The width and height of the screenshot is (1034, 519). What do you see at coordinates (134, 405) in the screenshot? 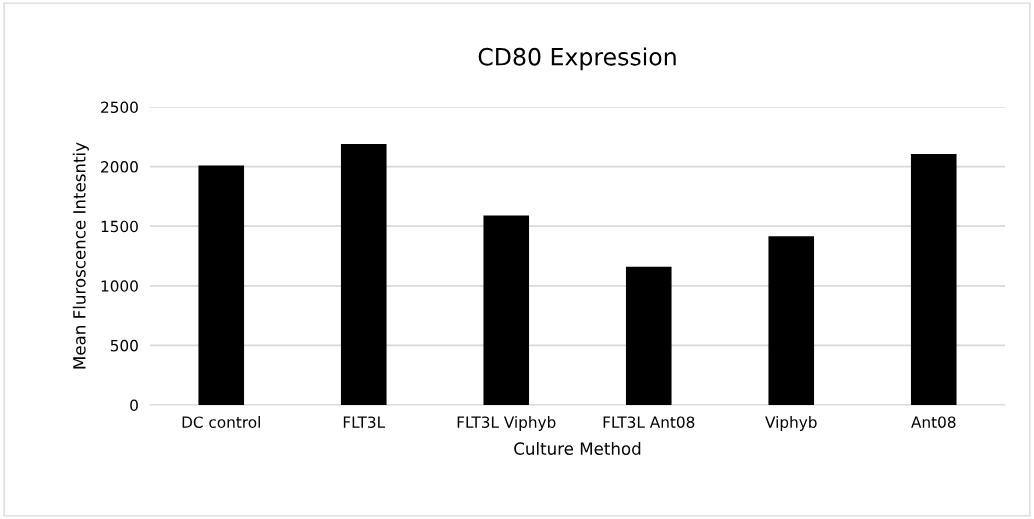
I see `y-tick-label: 0` at bounding box center [134, 405].